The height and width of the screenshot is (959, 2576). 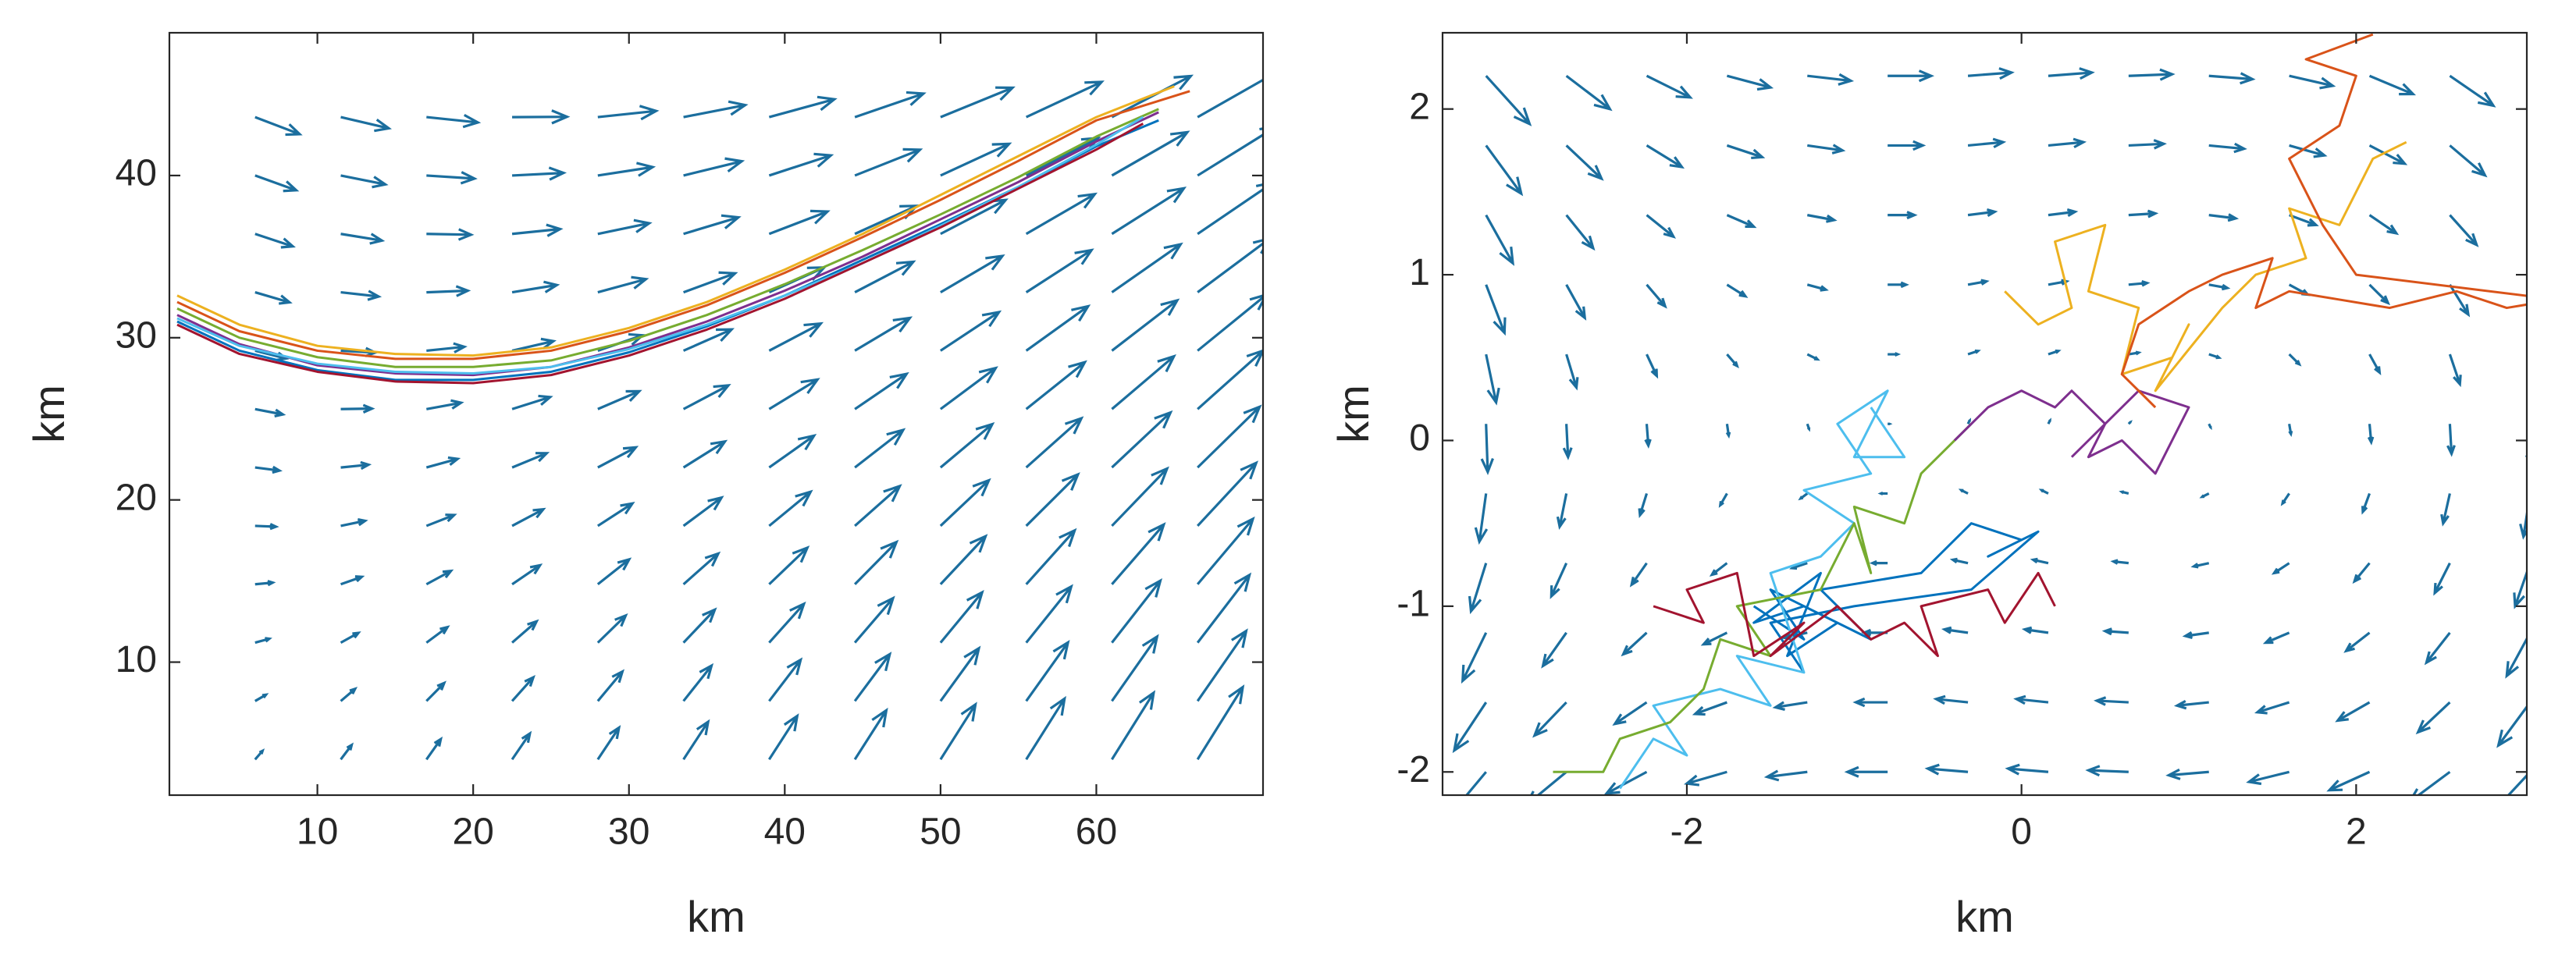 What do you see at coordinates (1353, 414) in the screenshot?
I see `y-axis-label: km` at bounding box center [1353, 414].